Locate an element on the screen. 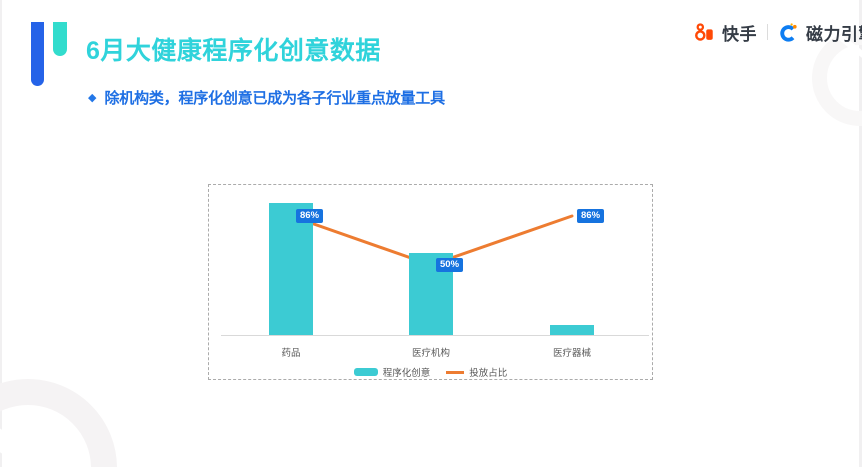 This screenshot has width=862, height=467. brand-logos: 快手 磁力引擎 is located at coordinates (778, 32).